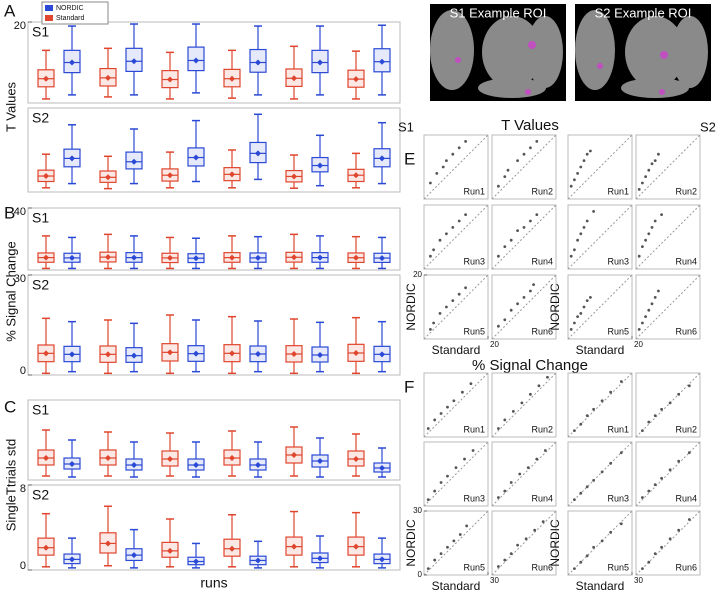 The image size is (716, 592). I want to click on run-label: Run5, so click(618, 331).